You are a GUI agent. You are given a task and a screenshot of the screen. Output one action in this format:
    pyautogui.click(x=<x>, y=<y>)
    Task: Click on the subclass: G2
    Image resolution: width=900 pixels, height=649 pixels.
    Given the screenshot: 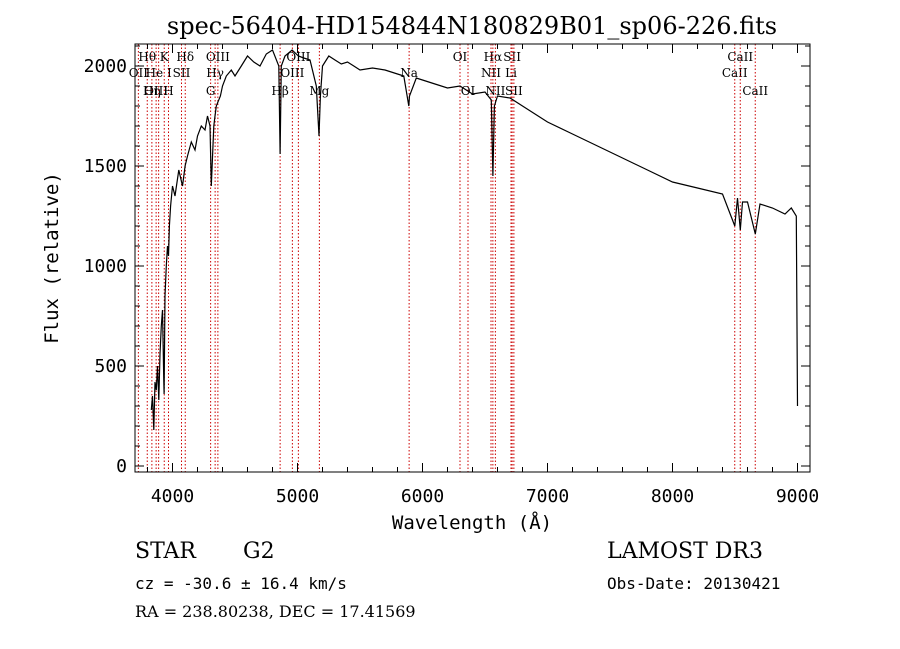 What is the action you would take?
    pyautogui.click(x=259, y=551)
    